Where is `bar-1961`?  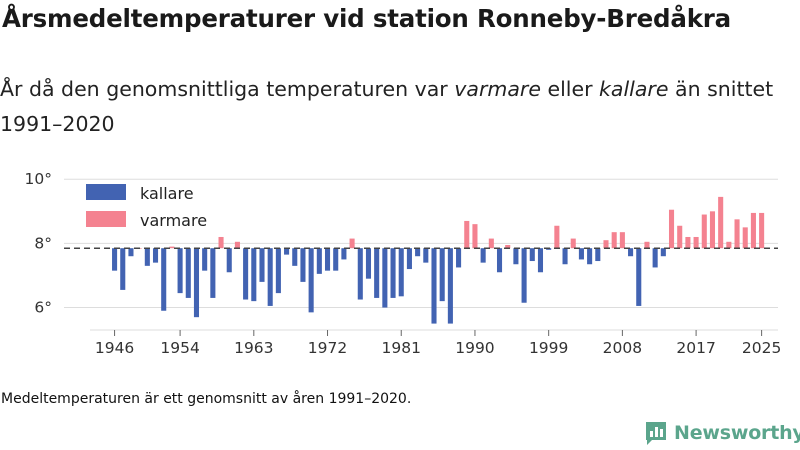 bar-1961 is located at coordinates (237, 245).